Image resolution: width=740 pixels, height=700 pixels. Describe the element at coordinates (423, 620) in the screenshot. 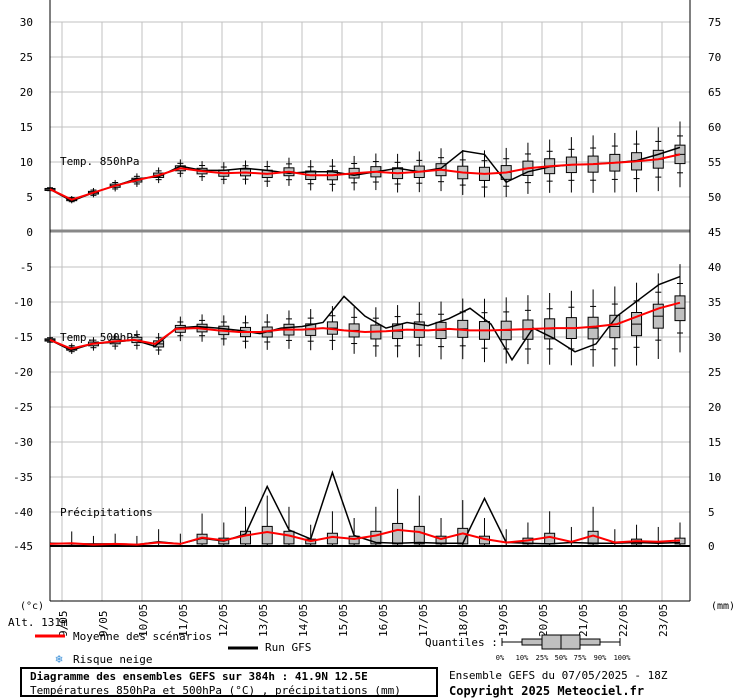

I see `date-tick-label: 17/05` at that location.